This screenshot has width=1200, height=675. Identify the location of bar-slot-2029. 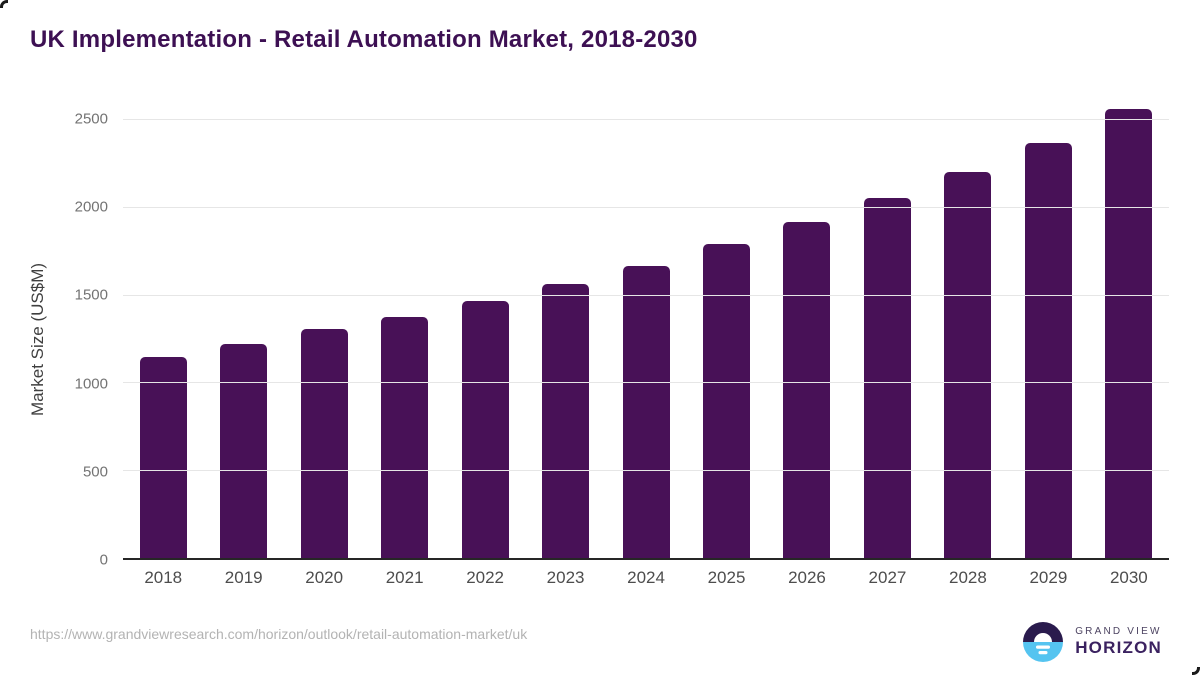
(1048, 338).